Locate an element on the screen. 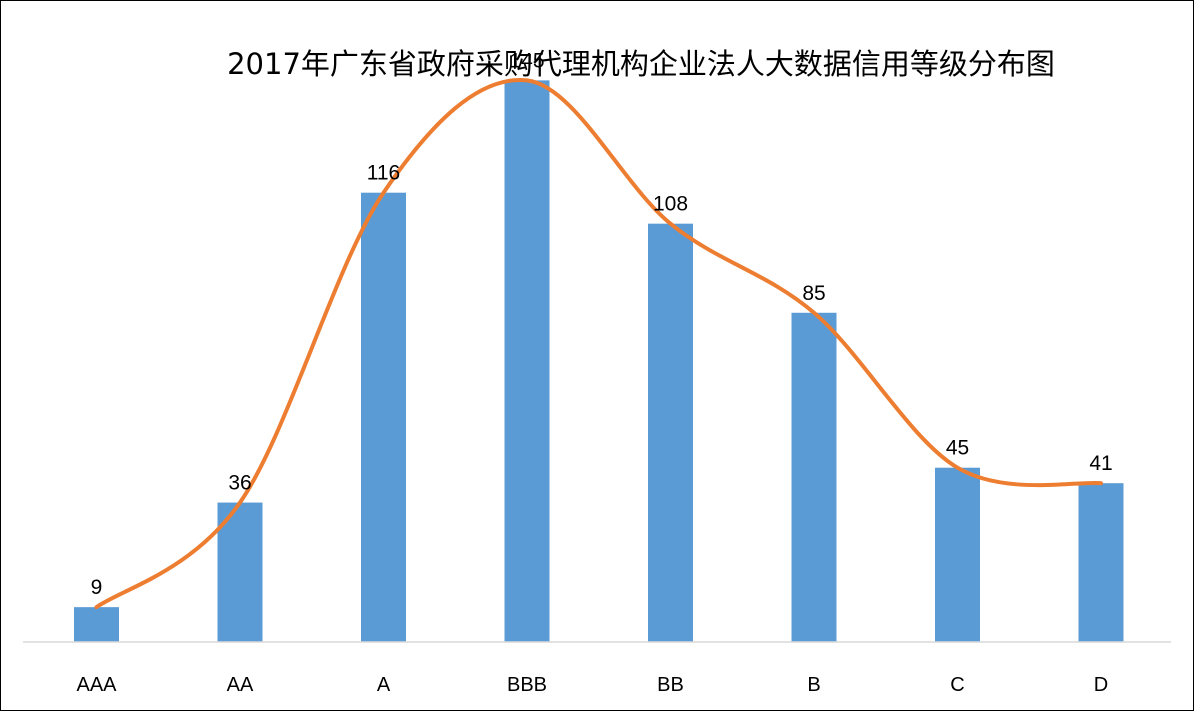 Image resolution: width=1194 pixels, height=711 pixels. bar-bb is located at coordinates (670, 432).